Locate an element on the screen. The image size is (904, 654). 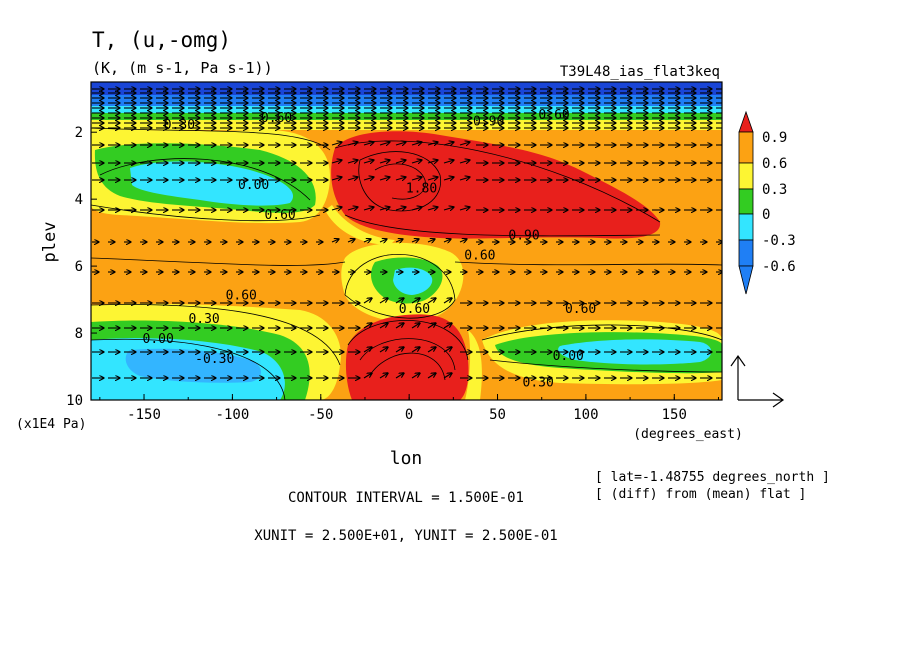
contour-label: 0.90 is located at coordinates (488, 122).